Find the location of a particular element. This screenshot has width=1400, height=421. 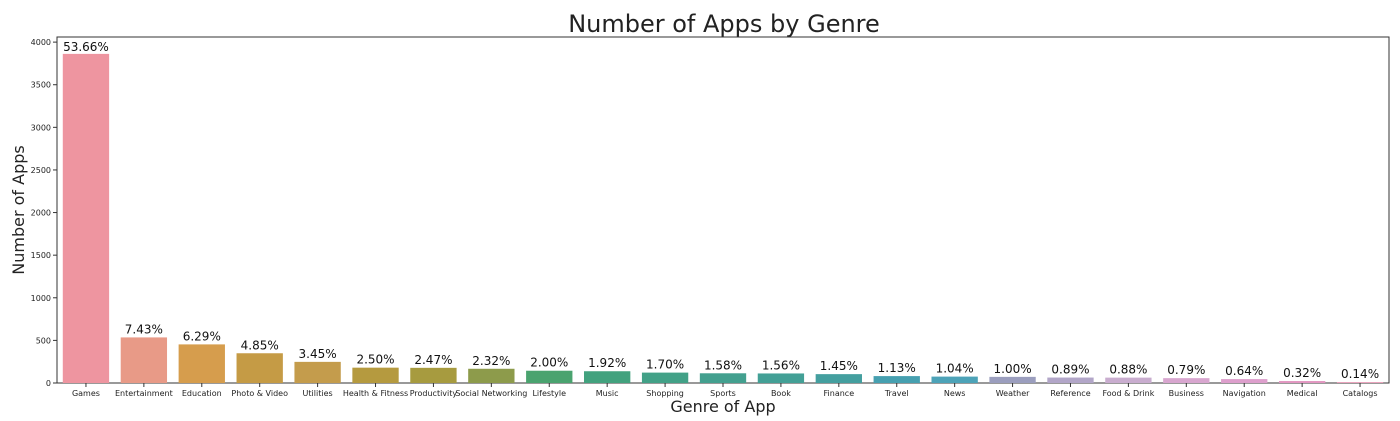

x-tick-label: News is located at coordinates (955, 393).